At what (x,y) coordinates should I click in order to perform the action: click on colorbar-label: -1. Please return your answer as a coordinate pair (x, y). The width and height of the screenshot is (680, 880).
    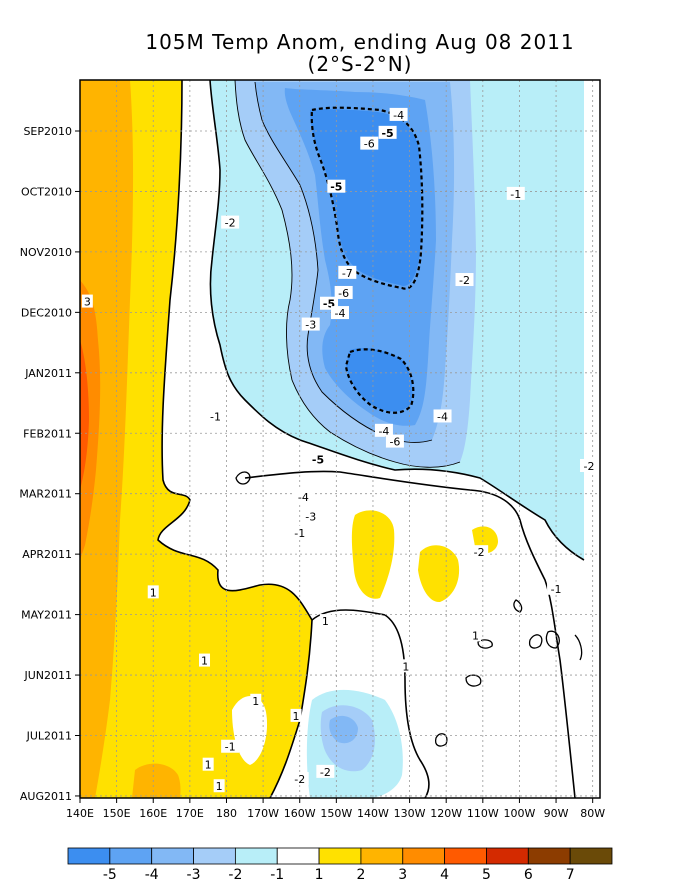
    Looking at the image, I should click on (277, 873).